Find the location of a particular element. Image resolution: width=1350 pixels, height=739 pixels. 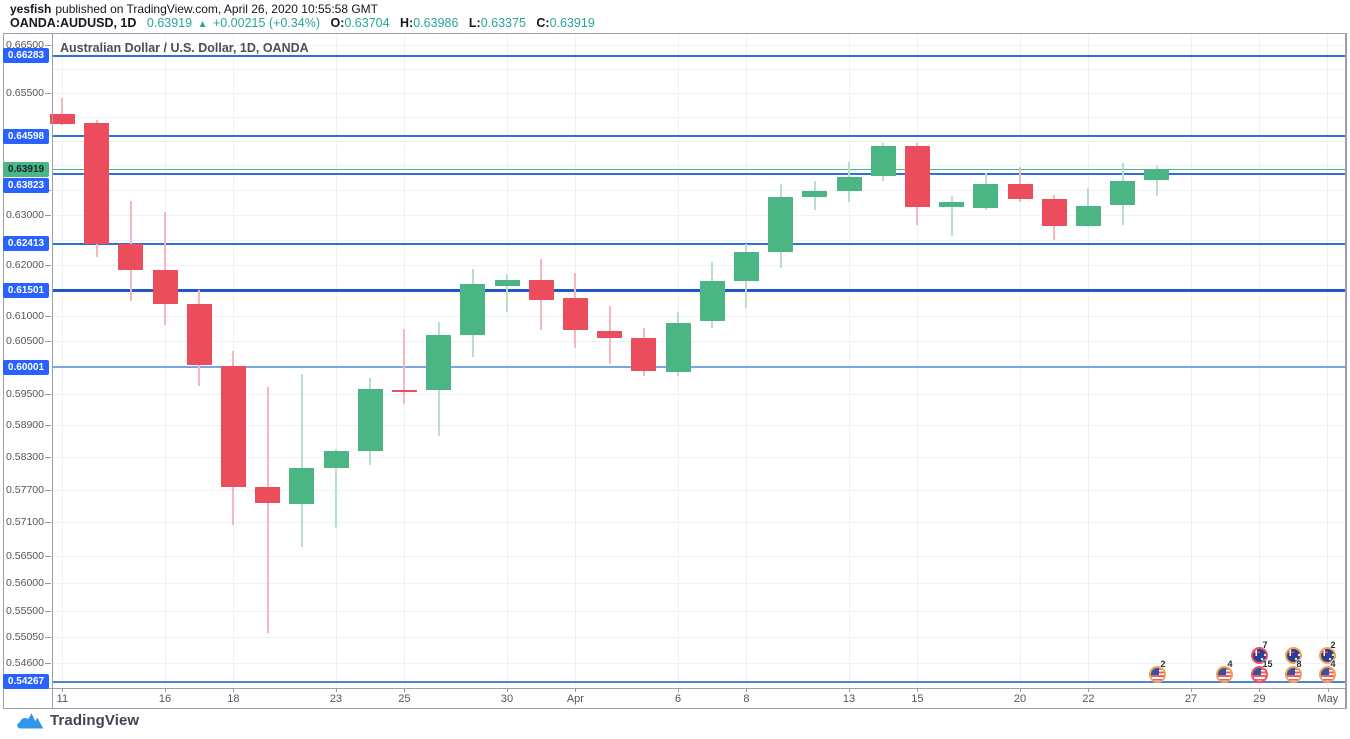

price-tick-label: 0.59500 is located at coordinates (25, 393).